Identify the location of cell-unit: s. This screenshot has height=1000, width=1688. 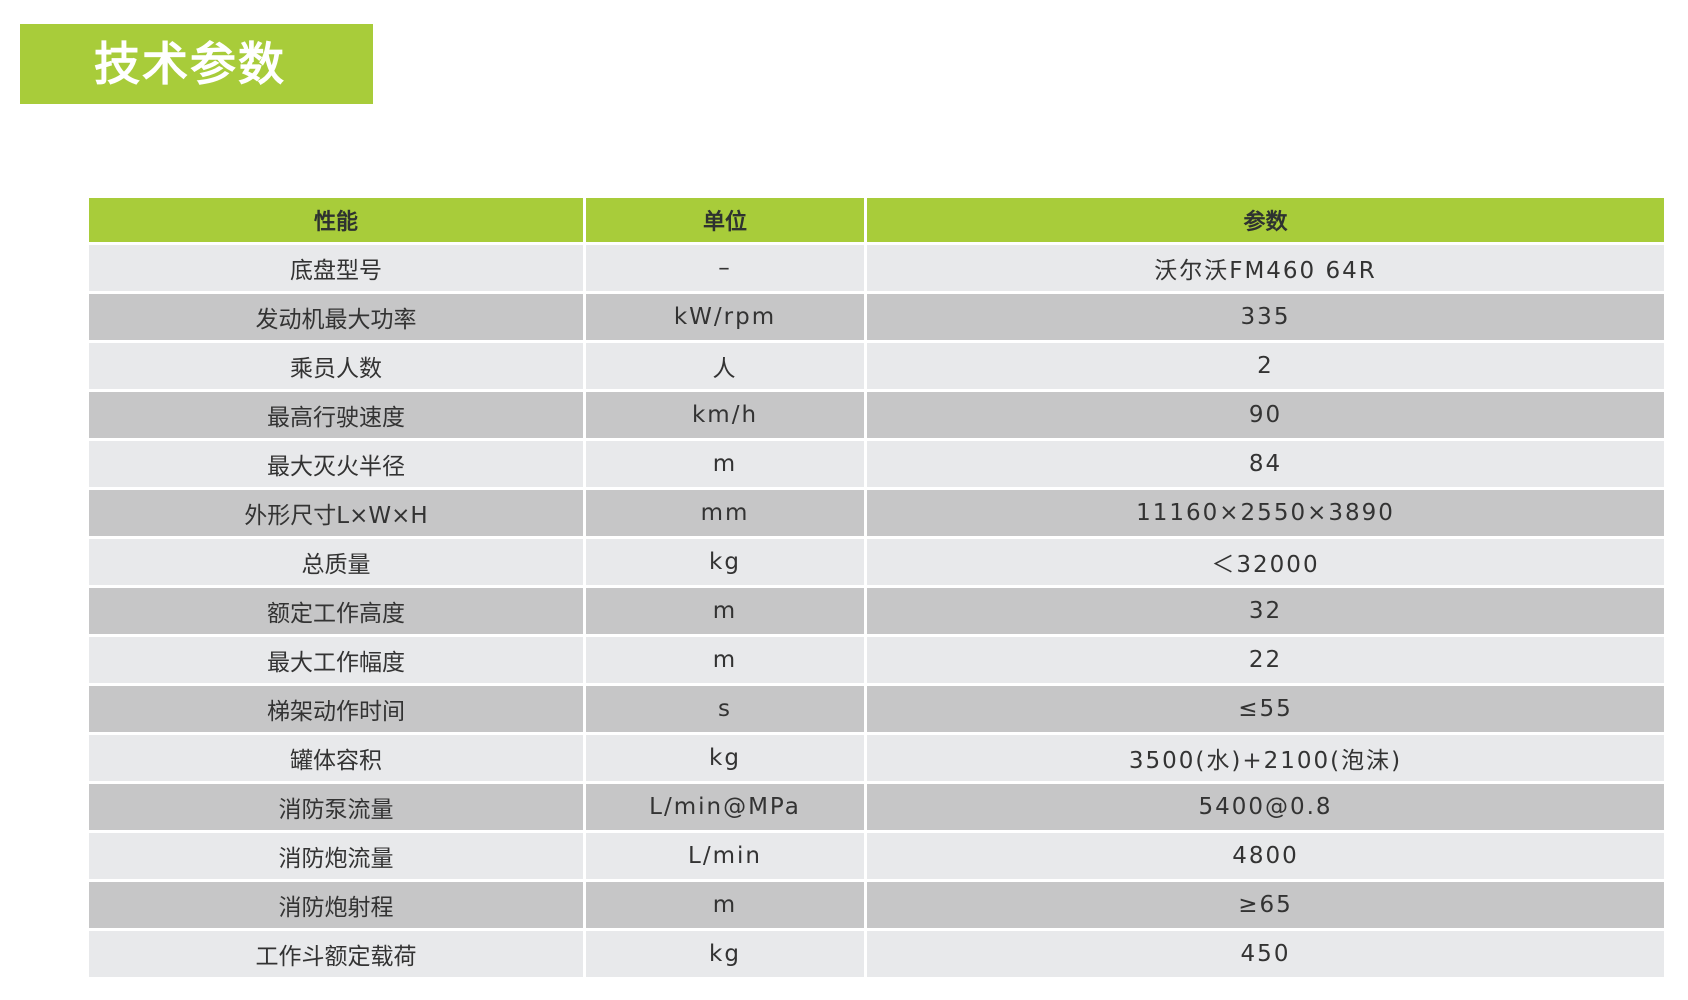
(725, 709).